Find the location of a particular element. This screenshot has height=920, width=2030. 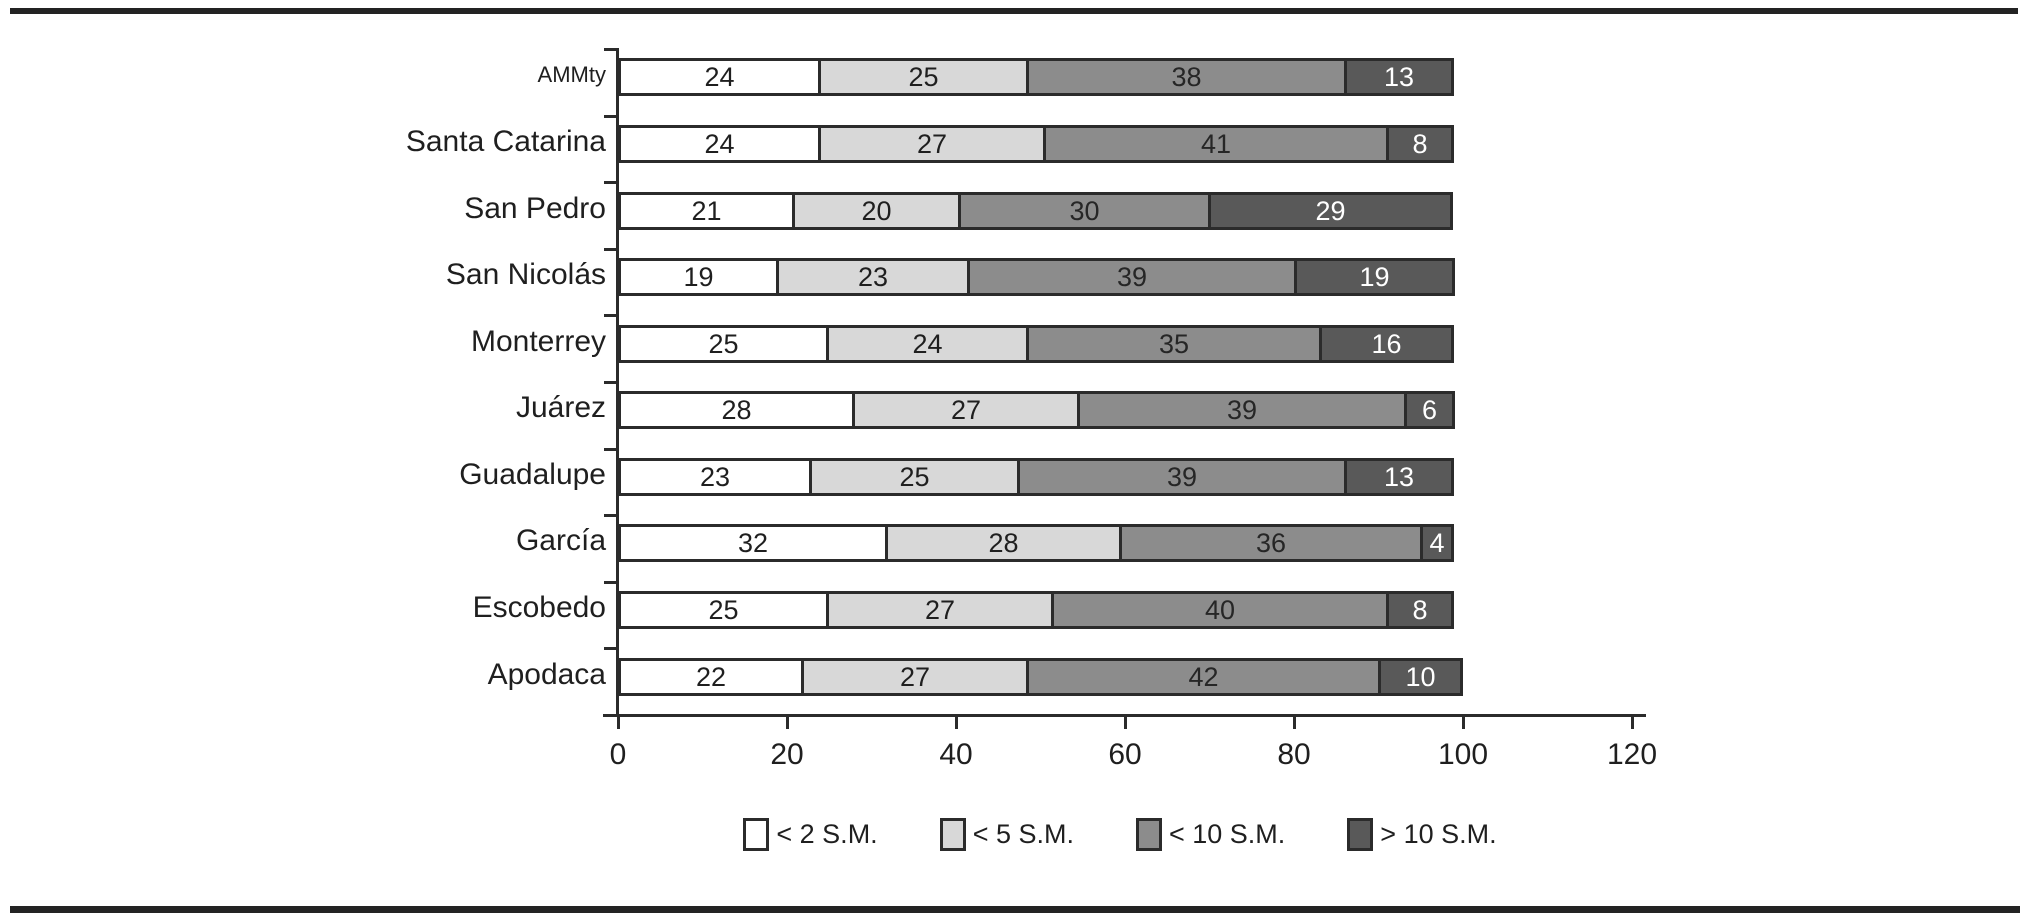

legend-label: < 2 S.M. is located at coordinates (827, 834).